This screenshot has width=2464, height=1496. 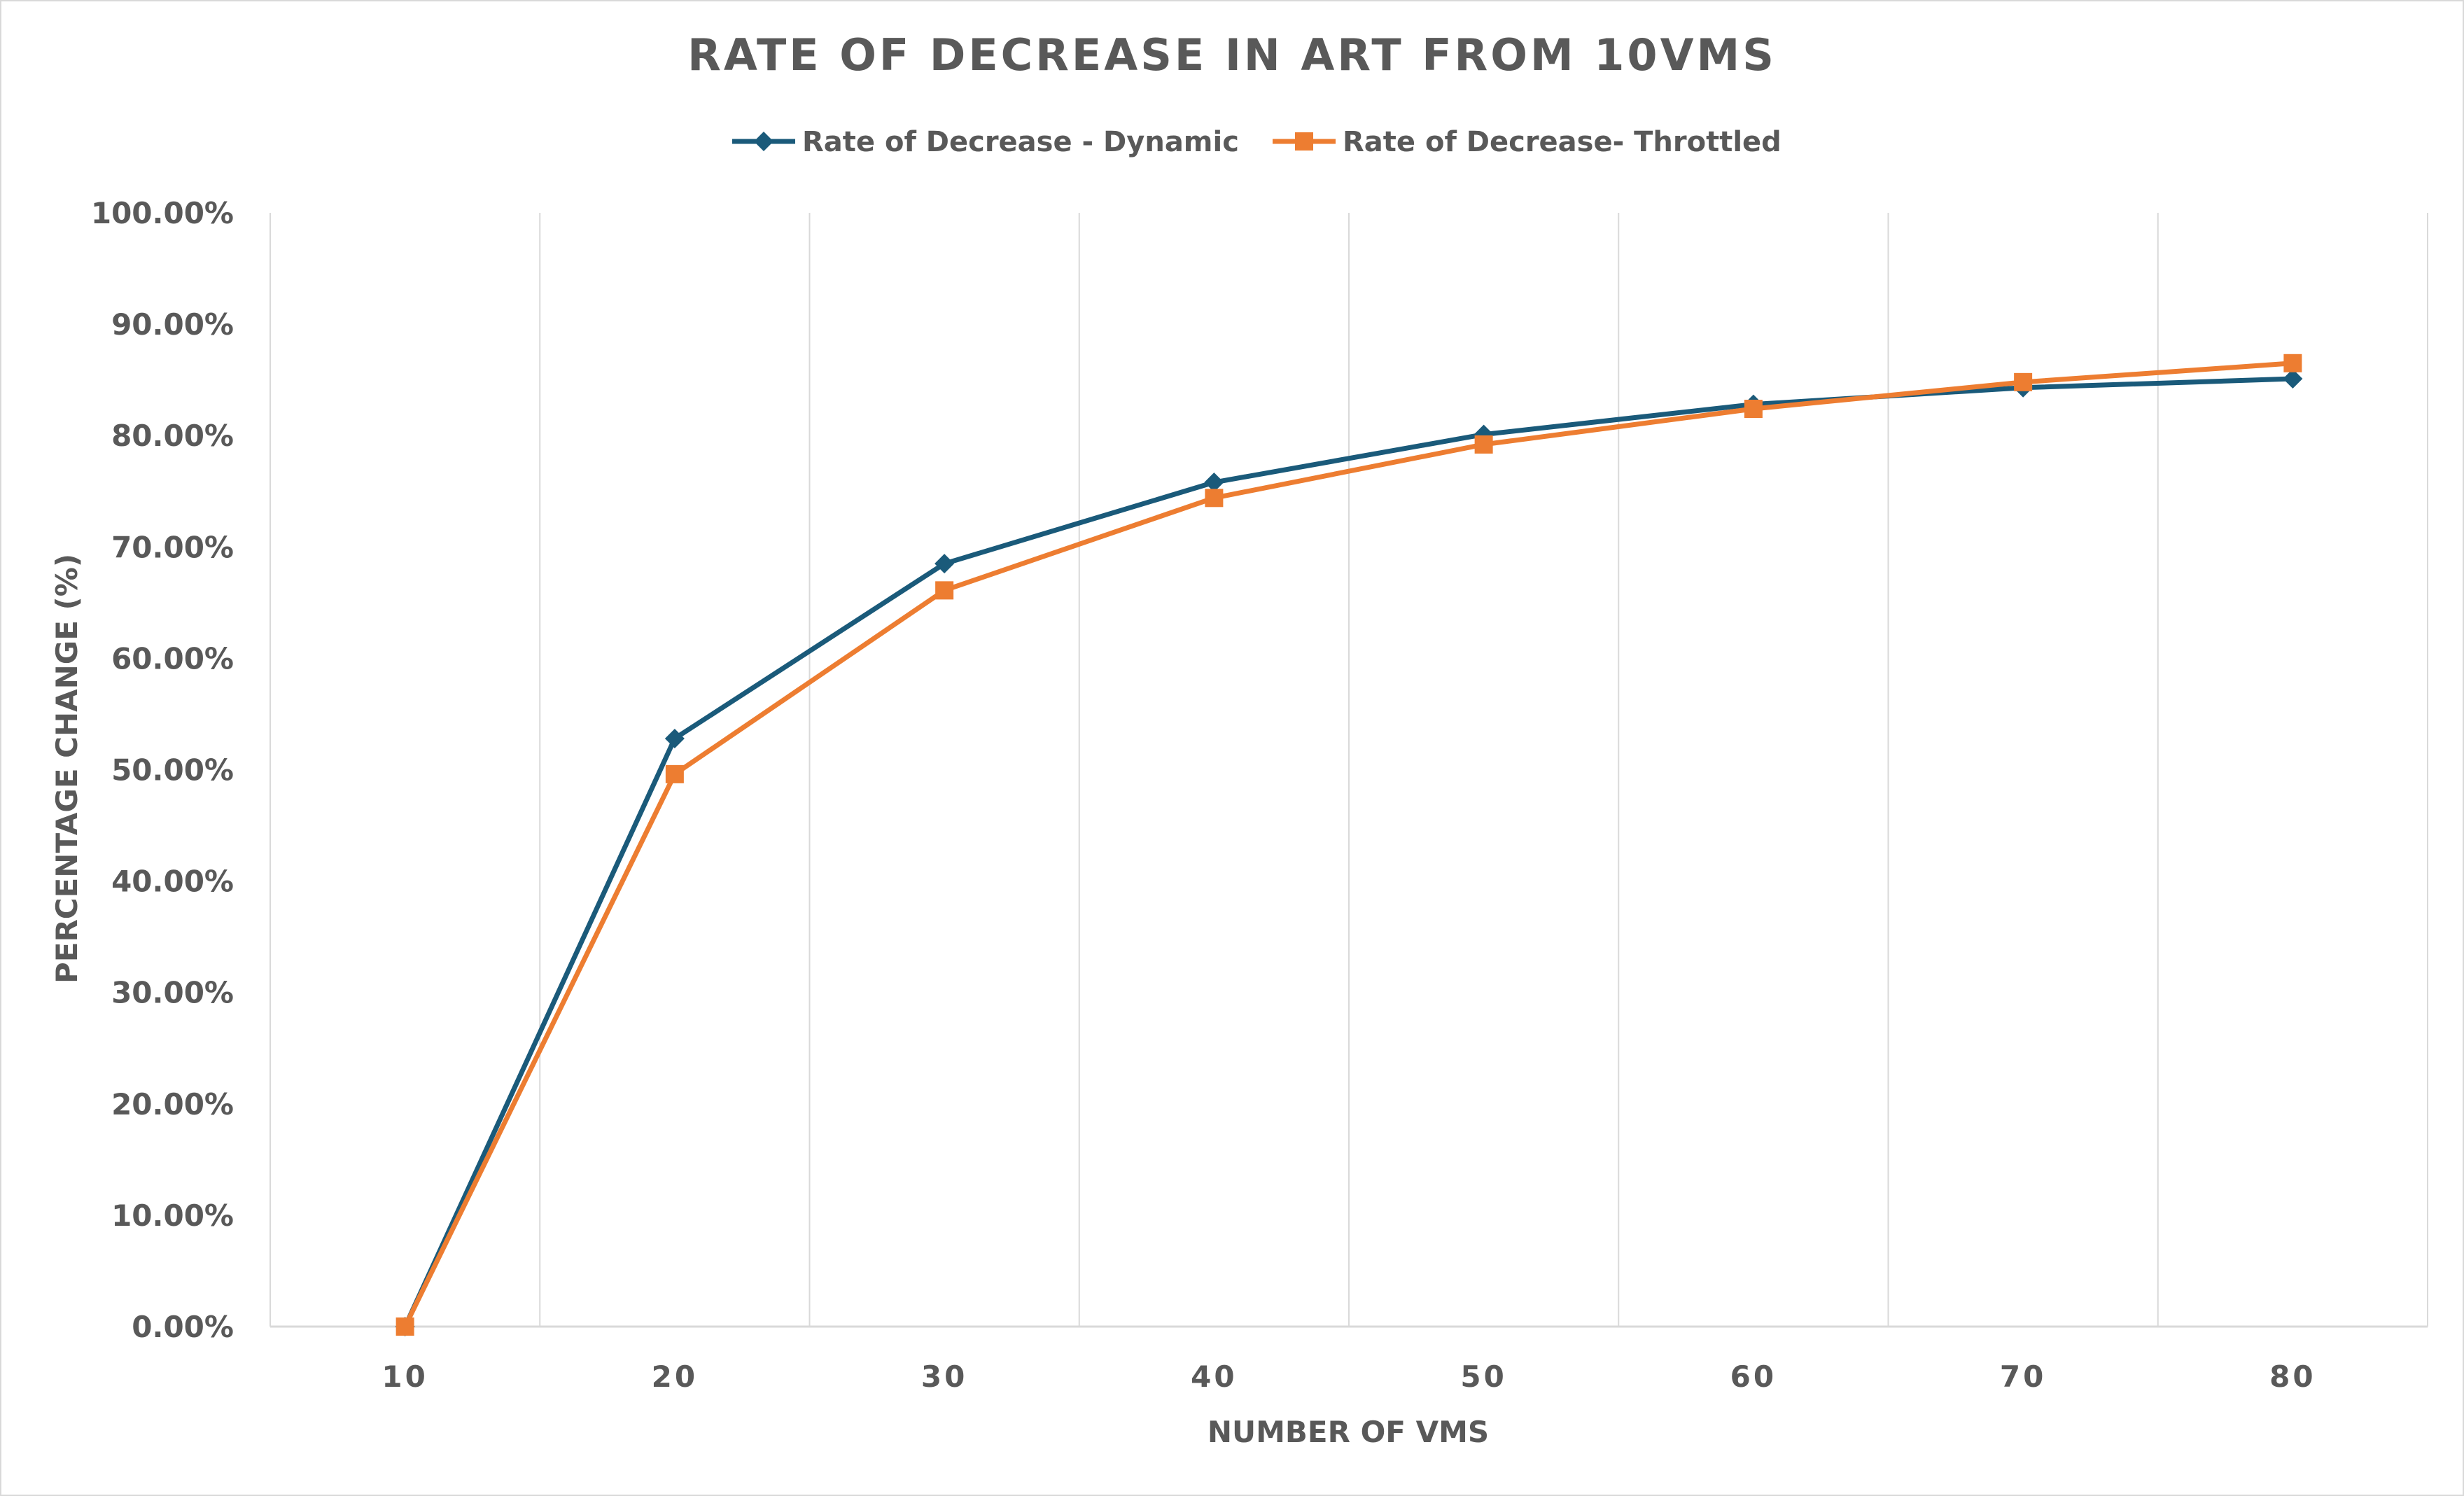 I want to click on y-tick-label: 0.00%, so click(x=183, y=1327).